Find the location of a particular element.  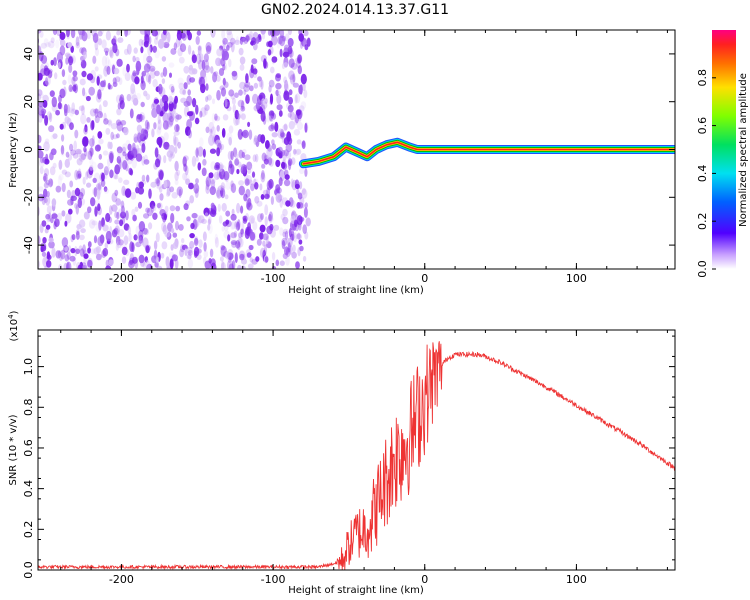

colorbar-tick-label: 0.6 is located at coordinates (702, 126).